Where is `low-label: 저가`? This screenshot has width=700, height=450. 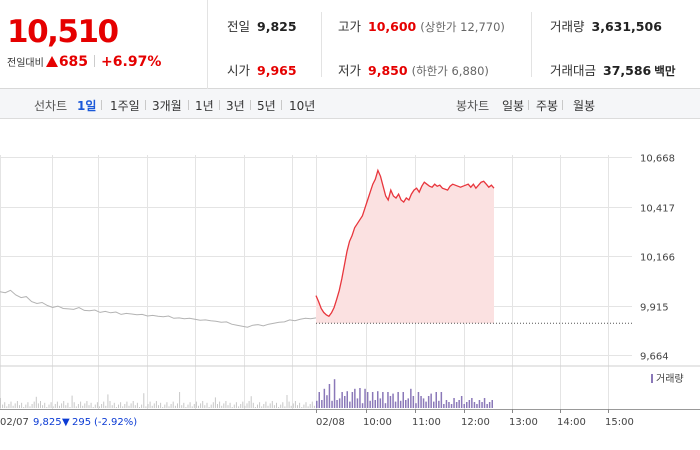 low-label: 저가 is located at coordinates (350, 70).